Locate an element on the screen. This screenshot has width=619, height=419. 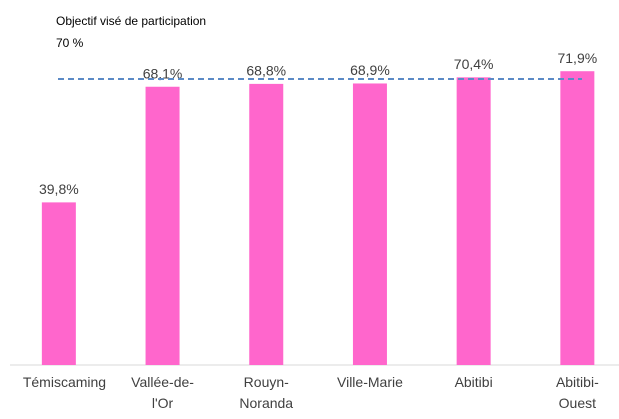
target-label: 70 % is located at coordinates (70, 43).